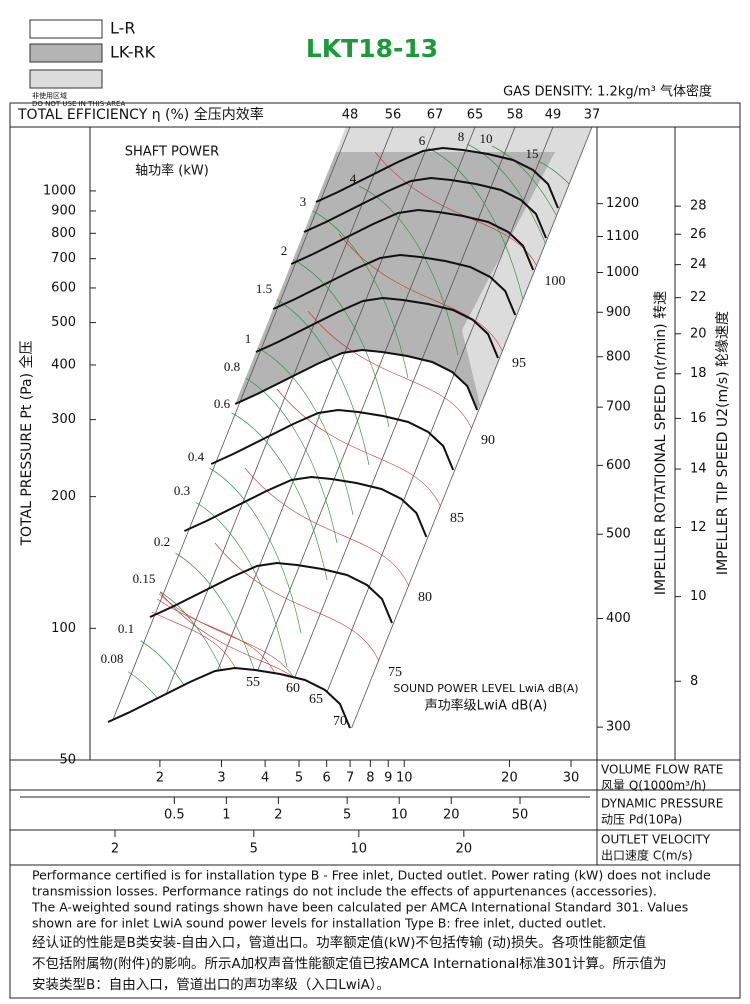  Describe the element at coordinates (698, 206) in the screenshot. I see `y-tick-label: 28` at that location.